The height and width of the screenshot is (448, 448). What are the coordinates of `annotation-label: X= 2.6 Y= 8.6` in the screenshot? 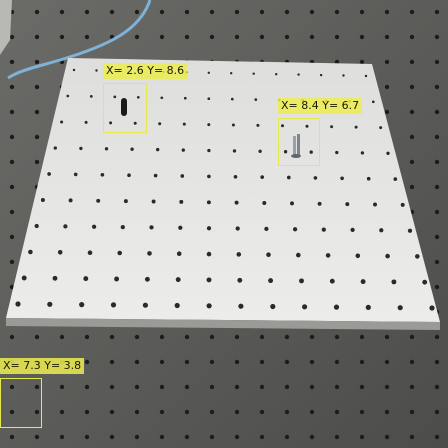 It's located at (145, 71).